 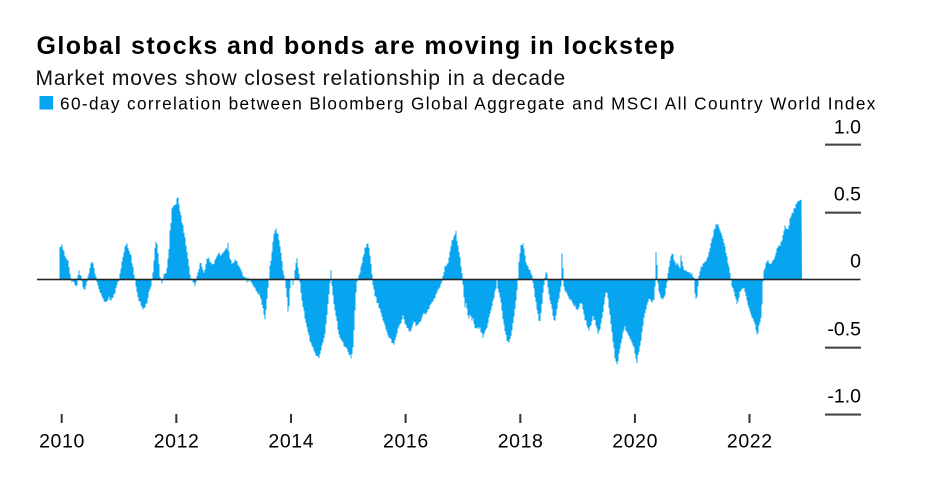 What do you see at coordinates (855, 261) in the screenshot?
I see `svg-text: 0` at bounding box center [855, 261].